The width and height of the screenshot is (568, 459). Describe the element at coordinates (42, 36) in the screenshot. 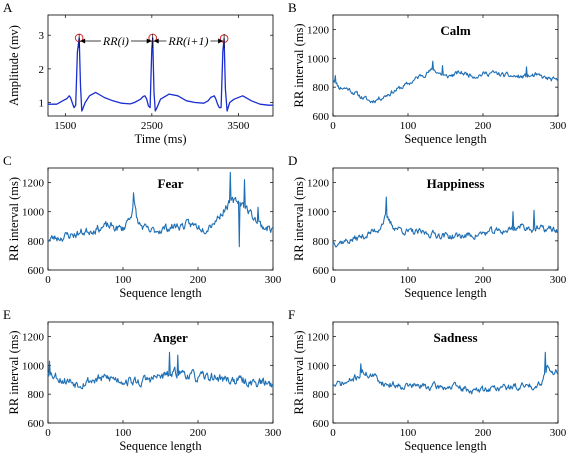

I see `y-tick-label: 3` at that location.